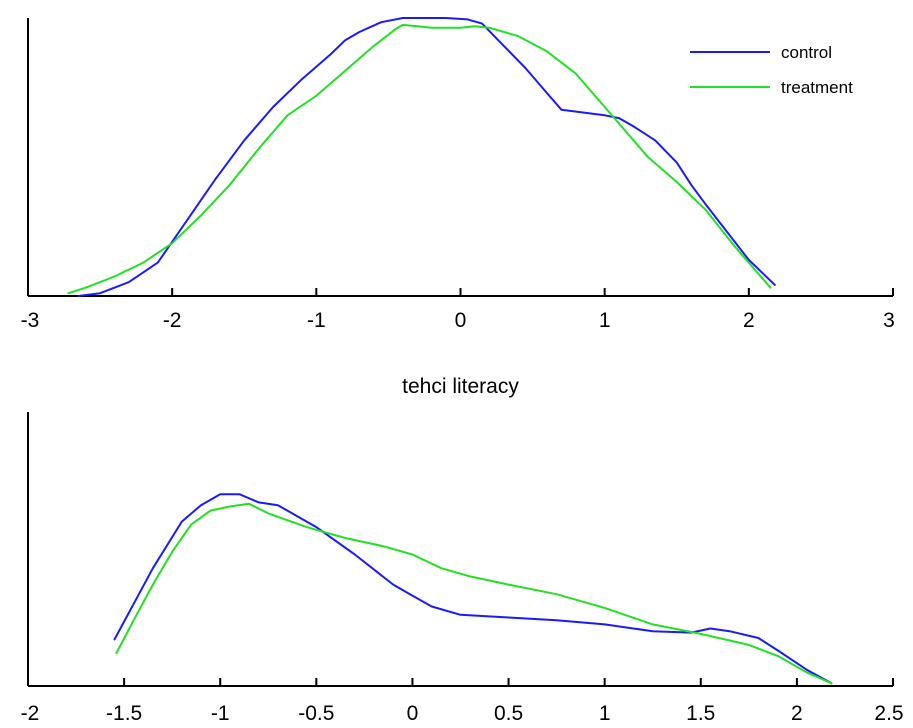 This screenshot has width=913, height=728. I want to click on x-tick-label: -1.5, so click(124, 713).